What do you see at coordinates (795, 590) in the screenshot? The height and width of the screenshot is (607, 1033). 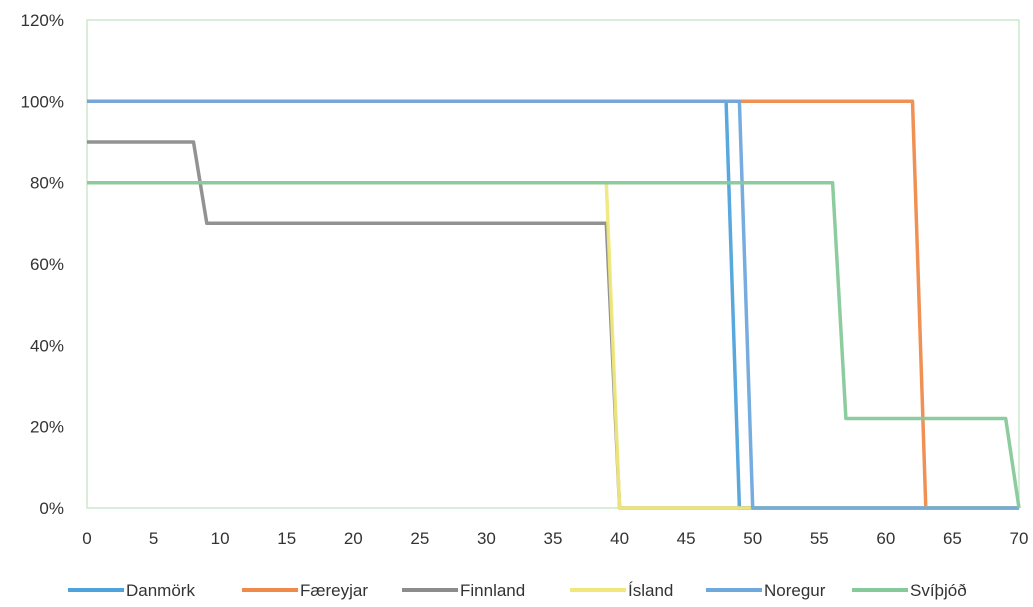 I see `legend-label-noregur: Noregur` at bounding box center [795, 590].